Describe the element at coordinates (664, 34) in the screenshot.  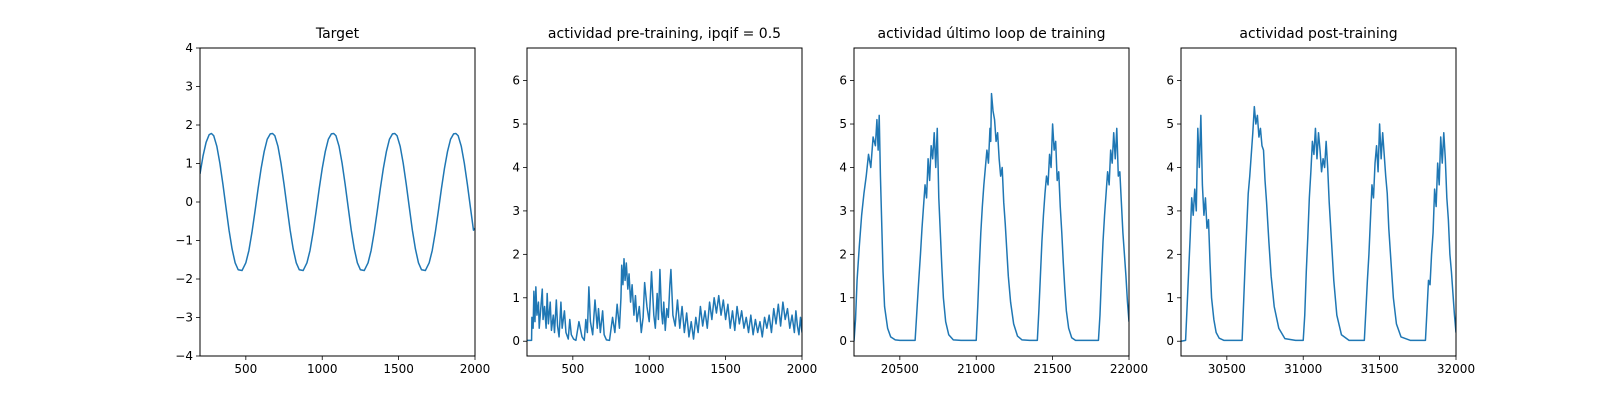
I see `chart-title: actividad pre-training, ipqif = 0.5` at that location.